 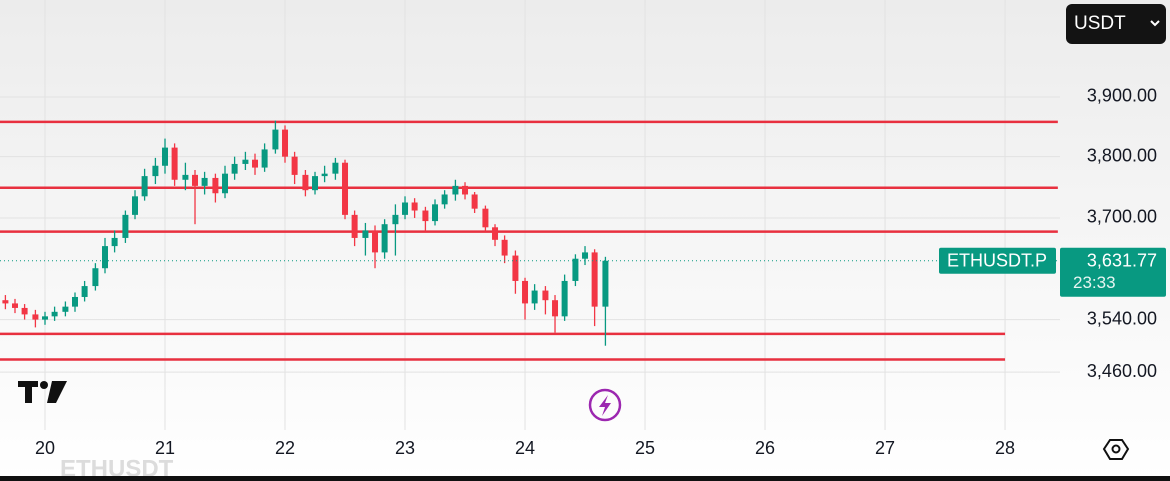 What do you see at coordinates (885, 448) in the screenshot?
I see `x-tick-label: 27` at bounding box center [885, 448].